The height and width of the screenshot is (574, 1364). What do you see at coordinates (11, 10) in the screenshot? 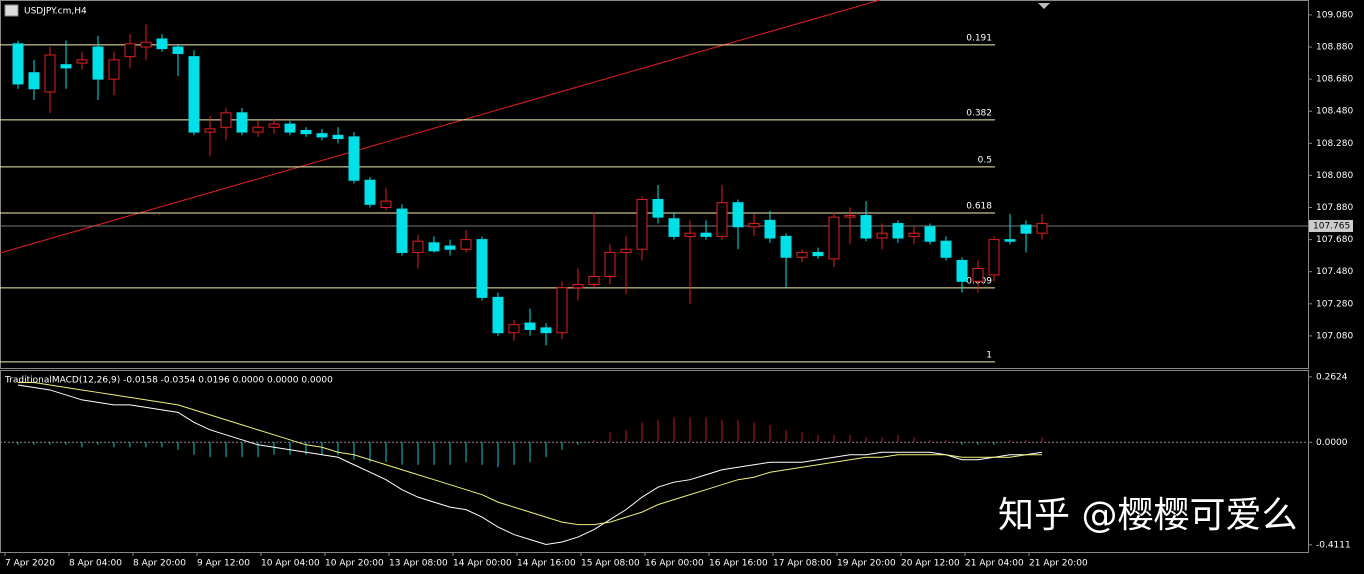
I see `window-icon` at bounding box center [11, 10].